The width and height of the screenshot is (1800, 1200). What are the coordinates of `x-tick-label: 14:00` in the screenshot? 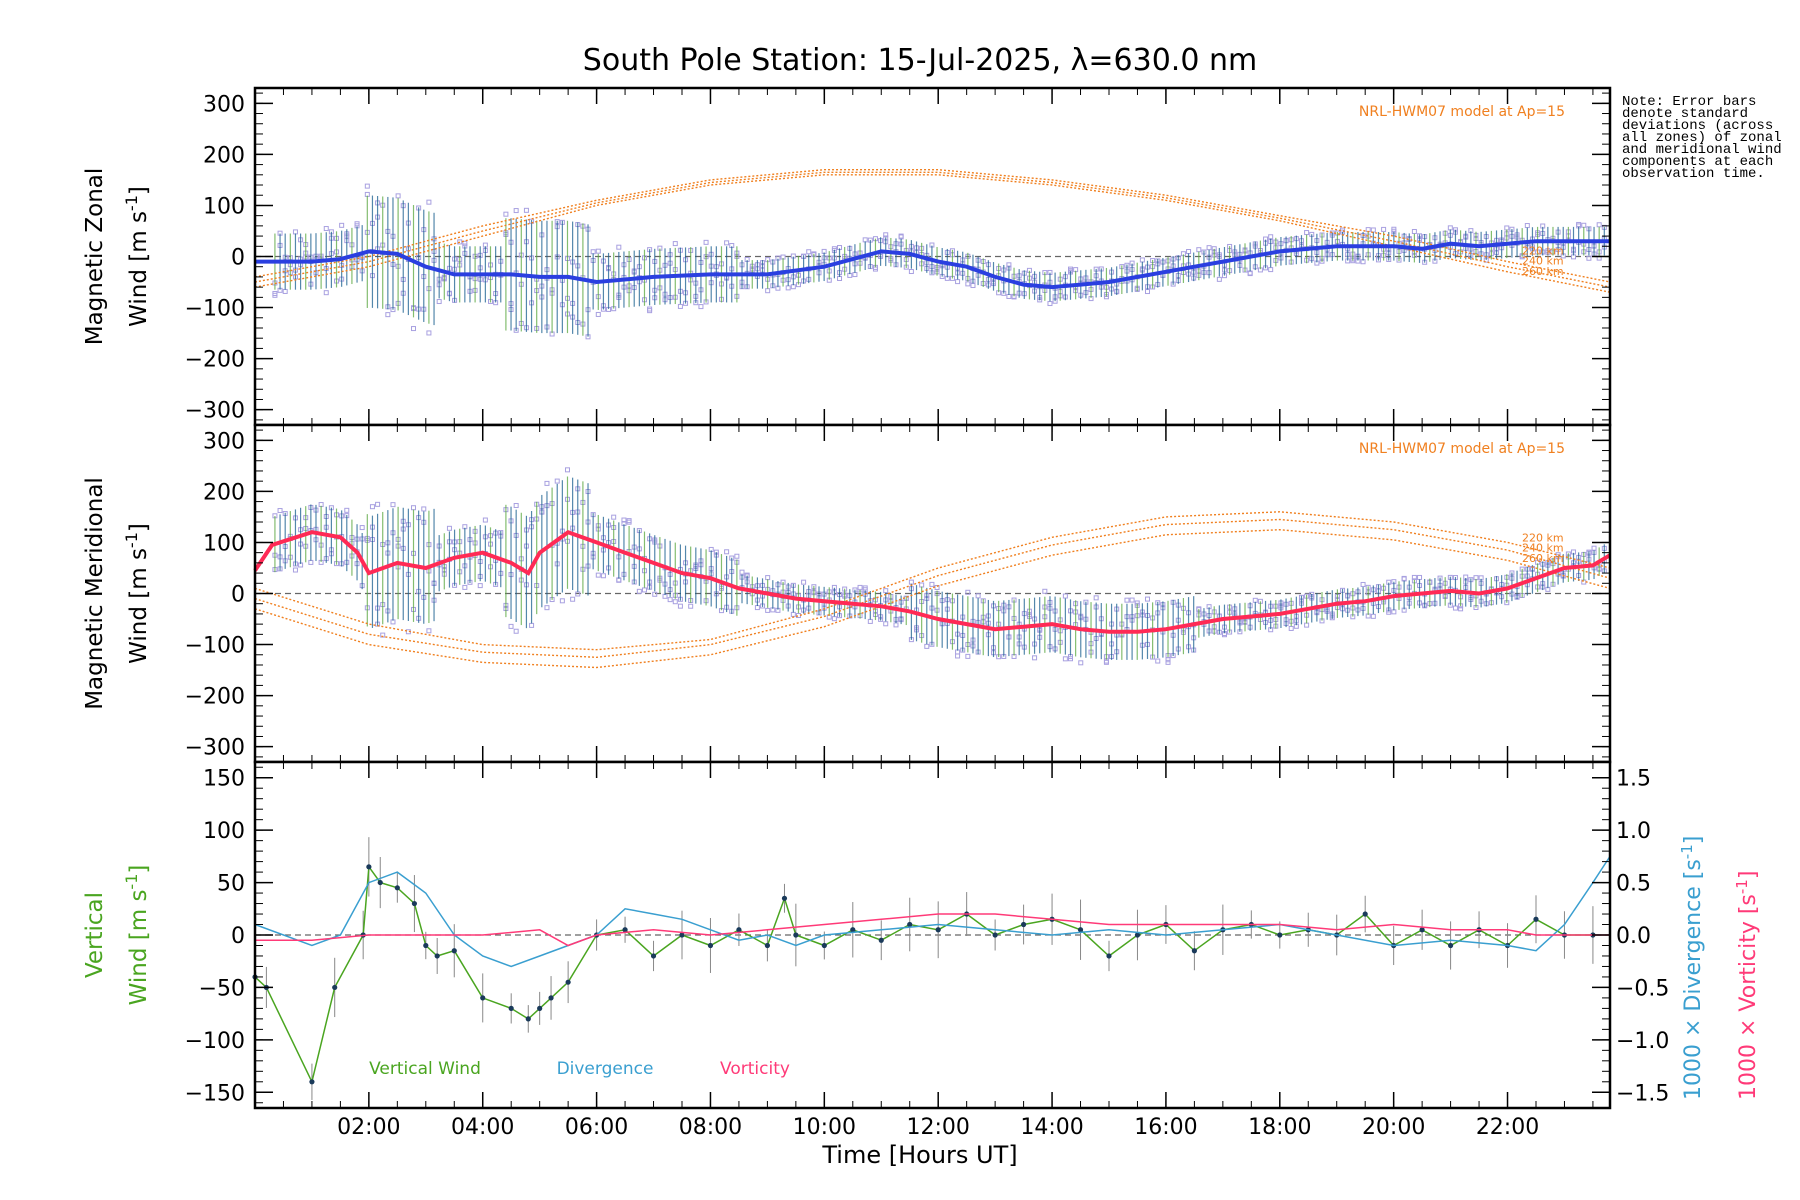 It's located at (1051, 1127).